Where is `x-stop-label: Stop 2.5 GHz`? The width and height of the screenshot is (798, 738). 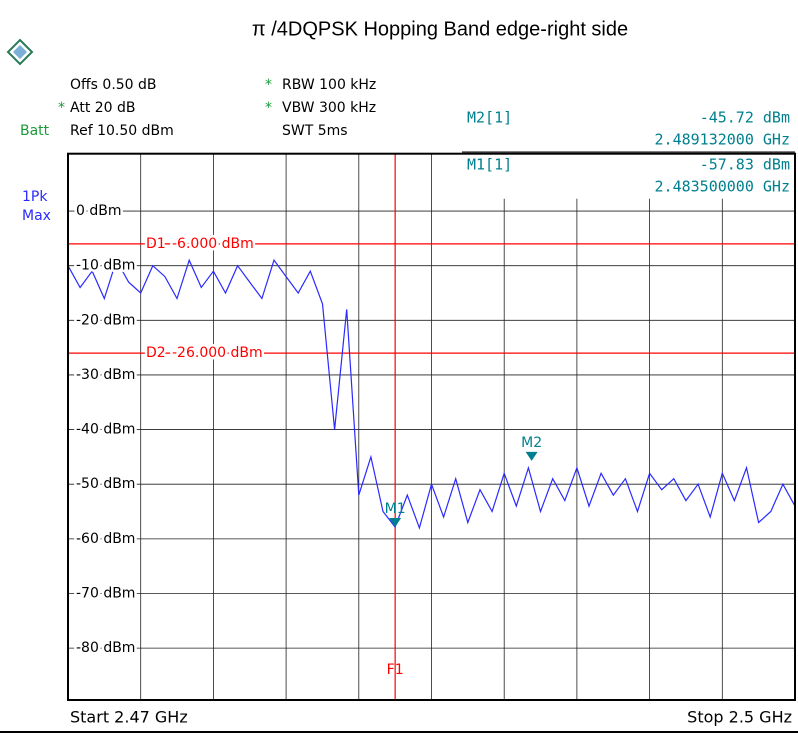 x-stop-label: Stop 2.5 GHz is located at coordinates (739, 717).